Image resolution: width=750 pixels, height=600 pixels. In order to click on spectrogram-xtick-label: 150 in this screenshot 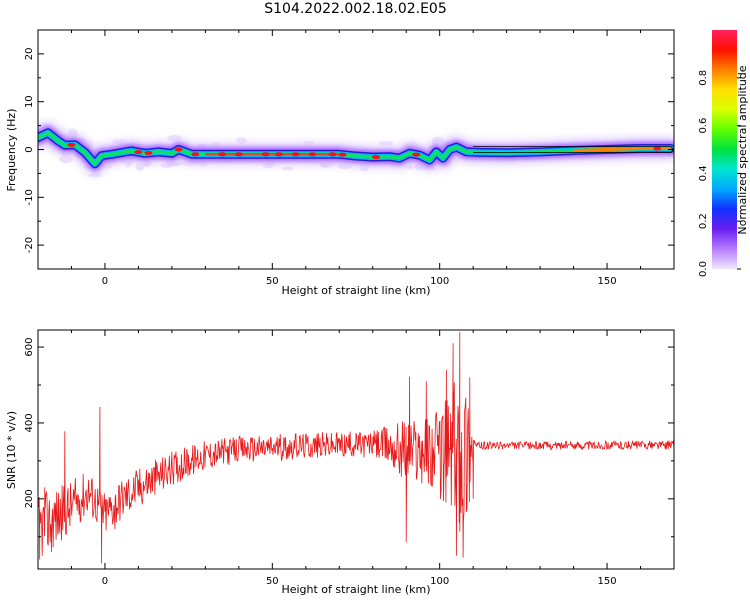, I will do `click(607, 281)`.